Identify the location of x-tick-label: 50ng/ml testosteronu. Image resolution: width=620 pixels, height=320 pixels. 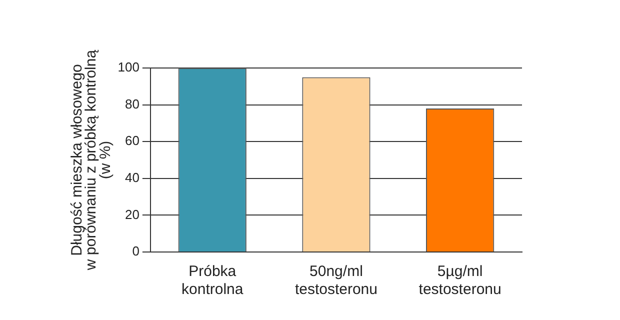
(336, 280).